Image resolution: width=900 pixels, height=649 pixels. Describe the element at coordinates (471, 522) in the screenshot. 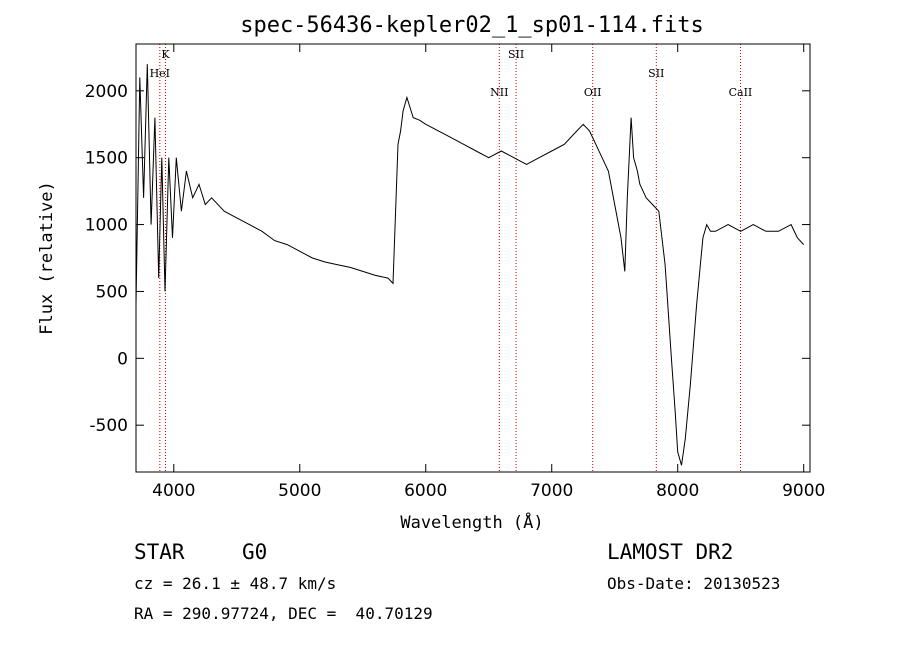

I see `x-axis-label: Wavelength (Å)` at that location.